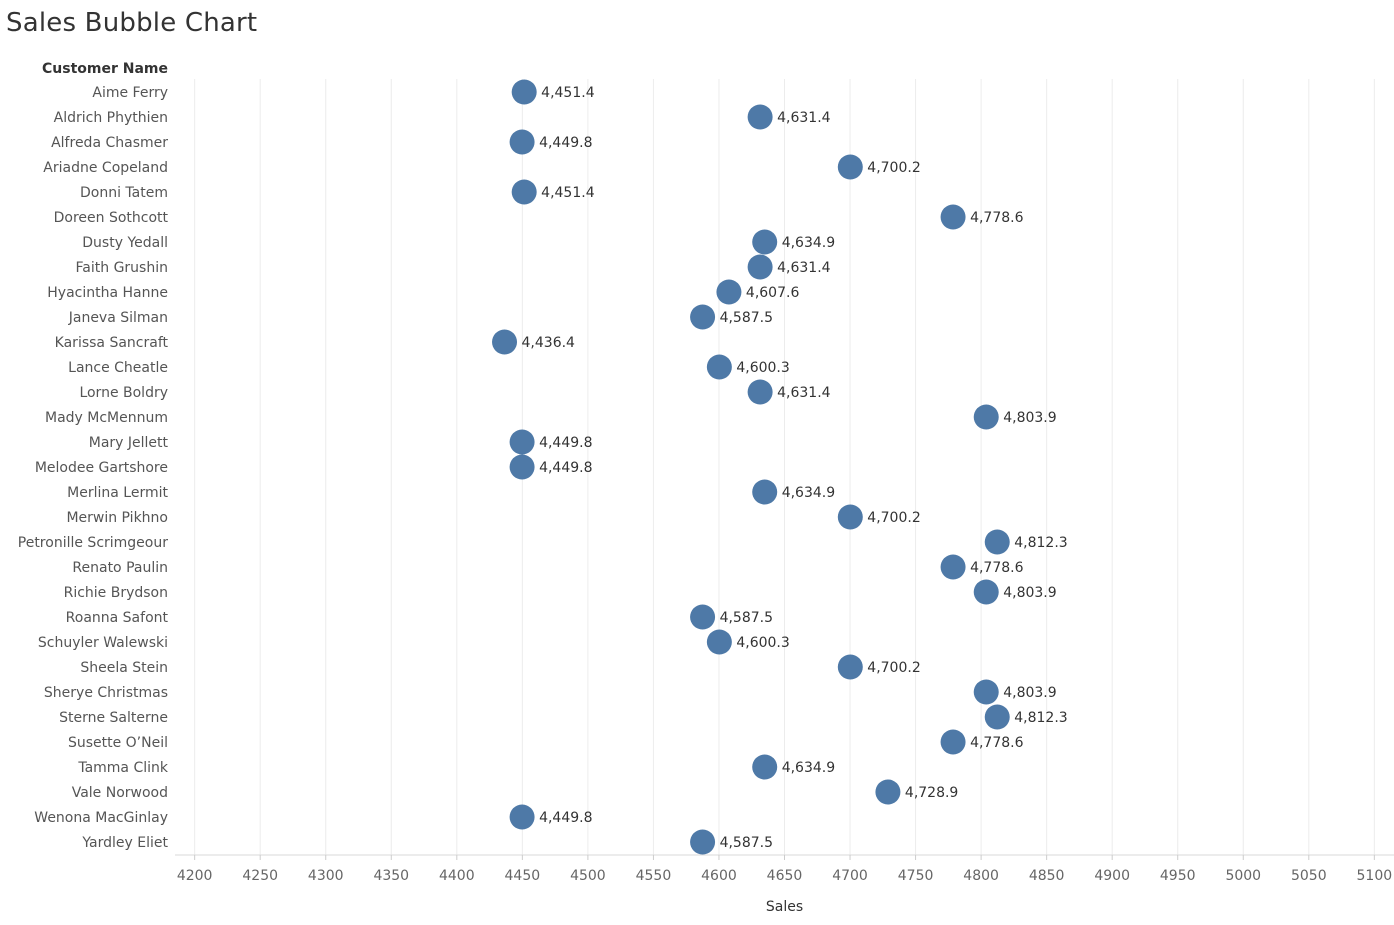 The width and height of the screenshot is (1394, 925). What do you see at coordinates (1178, 876) in the screenshot?
I see `x-tick-label: 4950` at bounding box center [1178, 876].